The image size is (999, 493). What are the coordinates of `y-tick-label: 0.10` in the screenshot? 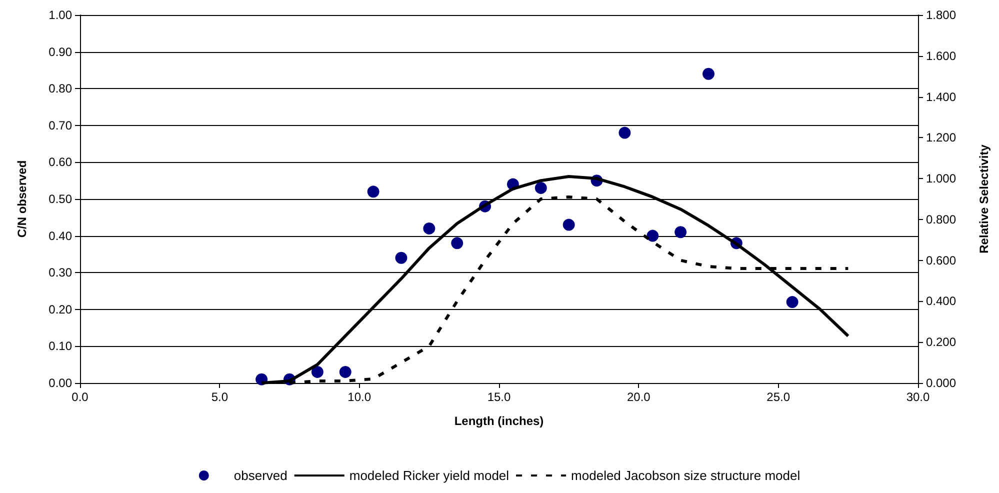 It's located at (60, 346).